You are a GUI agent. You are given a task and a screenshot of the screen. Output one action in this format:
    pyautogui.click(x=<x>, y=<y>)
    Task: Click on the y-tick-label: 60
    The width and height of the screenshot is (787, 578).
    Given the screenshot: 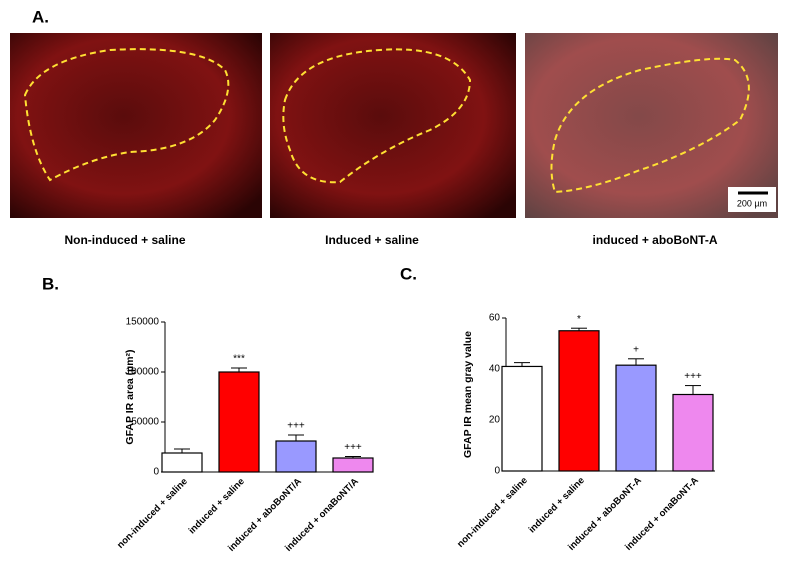 What is the action you would take?
    pyautogui.click(x=495, y=318)
    